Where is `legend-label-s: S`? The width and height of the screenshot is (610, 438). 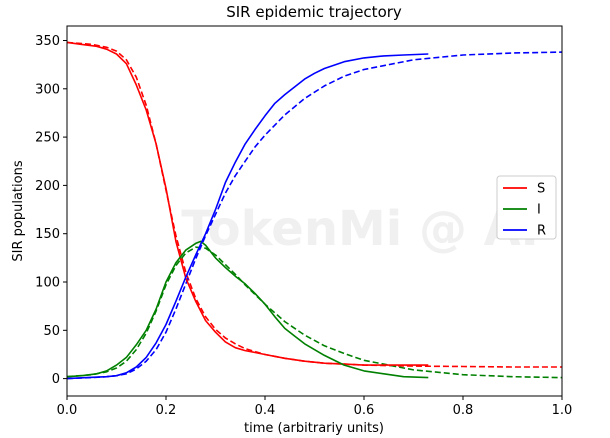 legend-label-s: S is located at coordinates (541, 189).